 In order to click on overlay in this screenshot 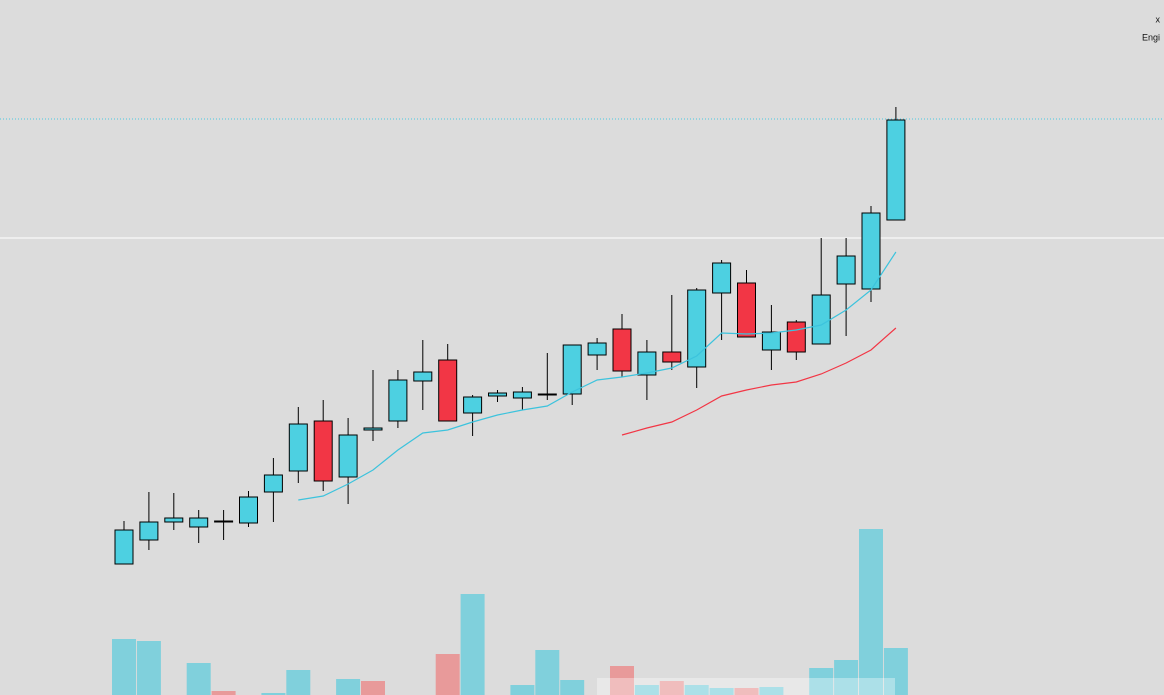, I will do `click(746, 686)`.